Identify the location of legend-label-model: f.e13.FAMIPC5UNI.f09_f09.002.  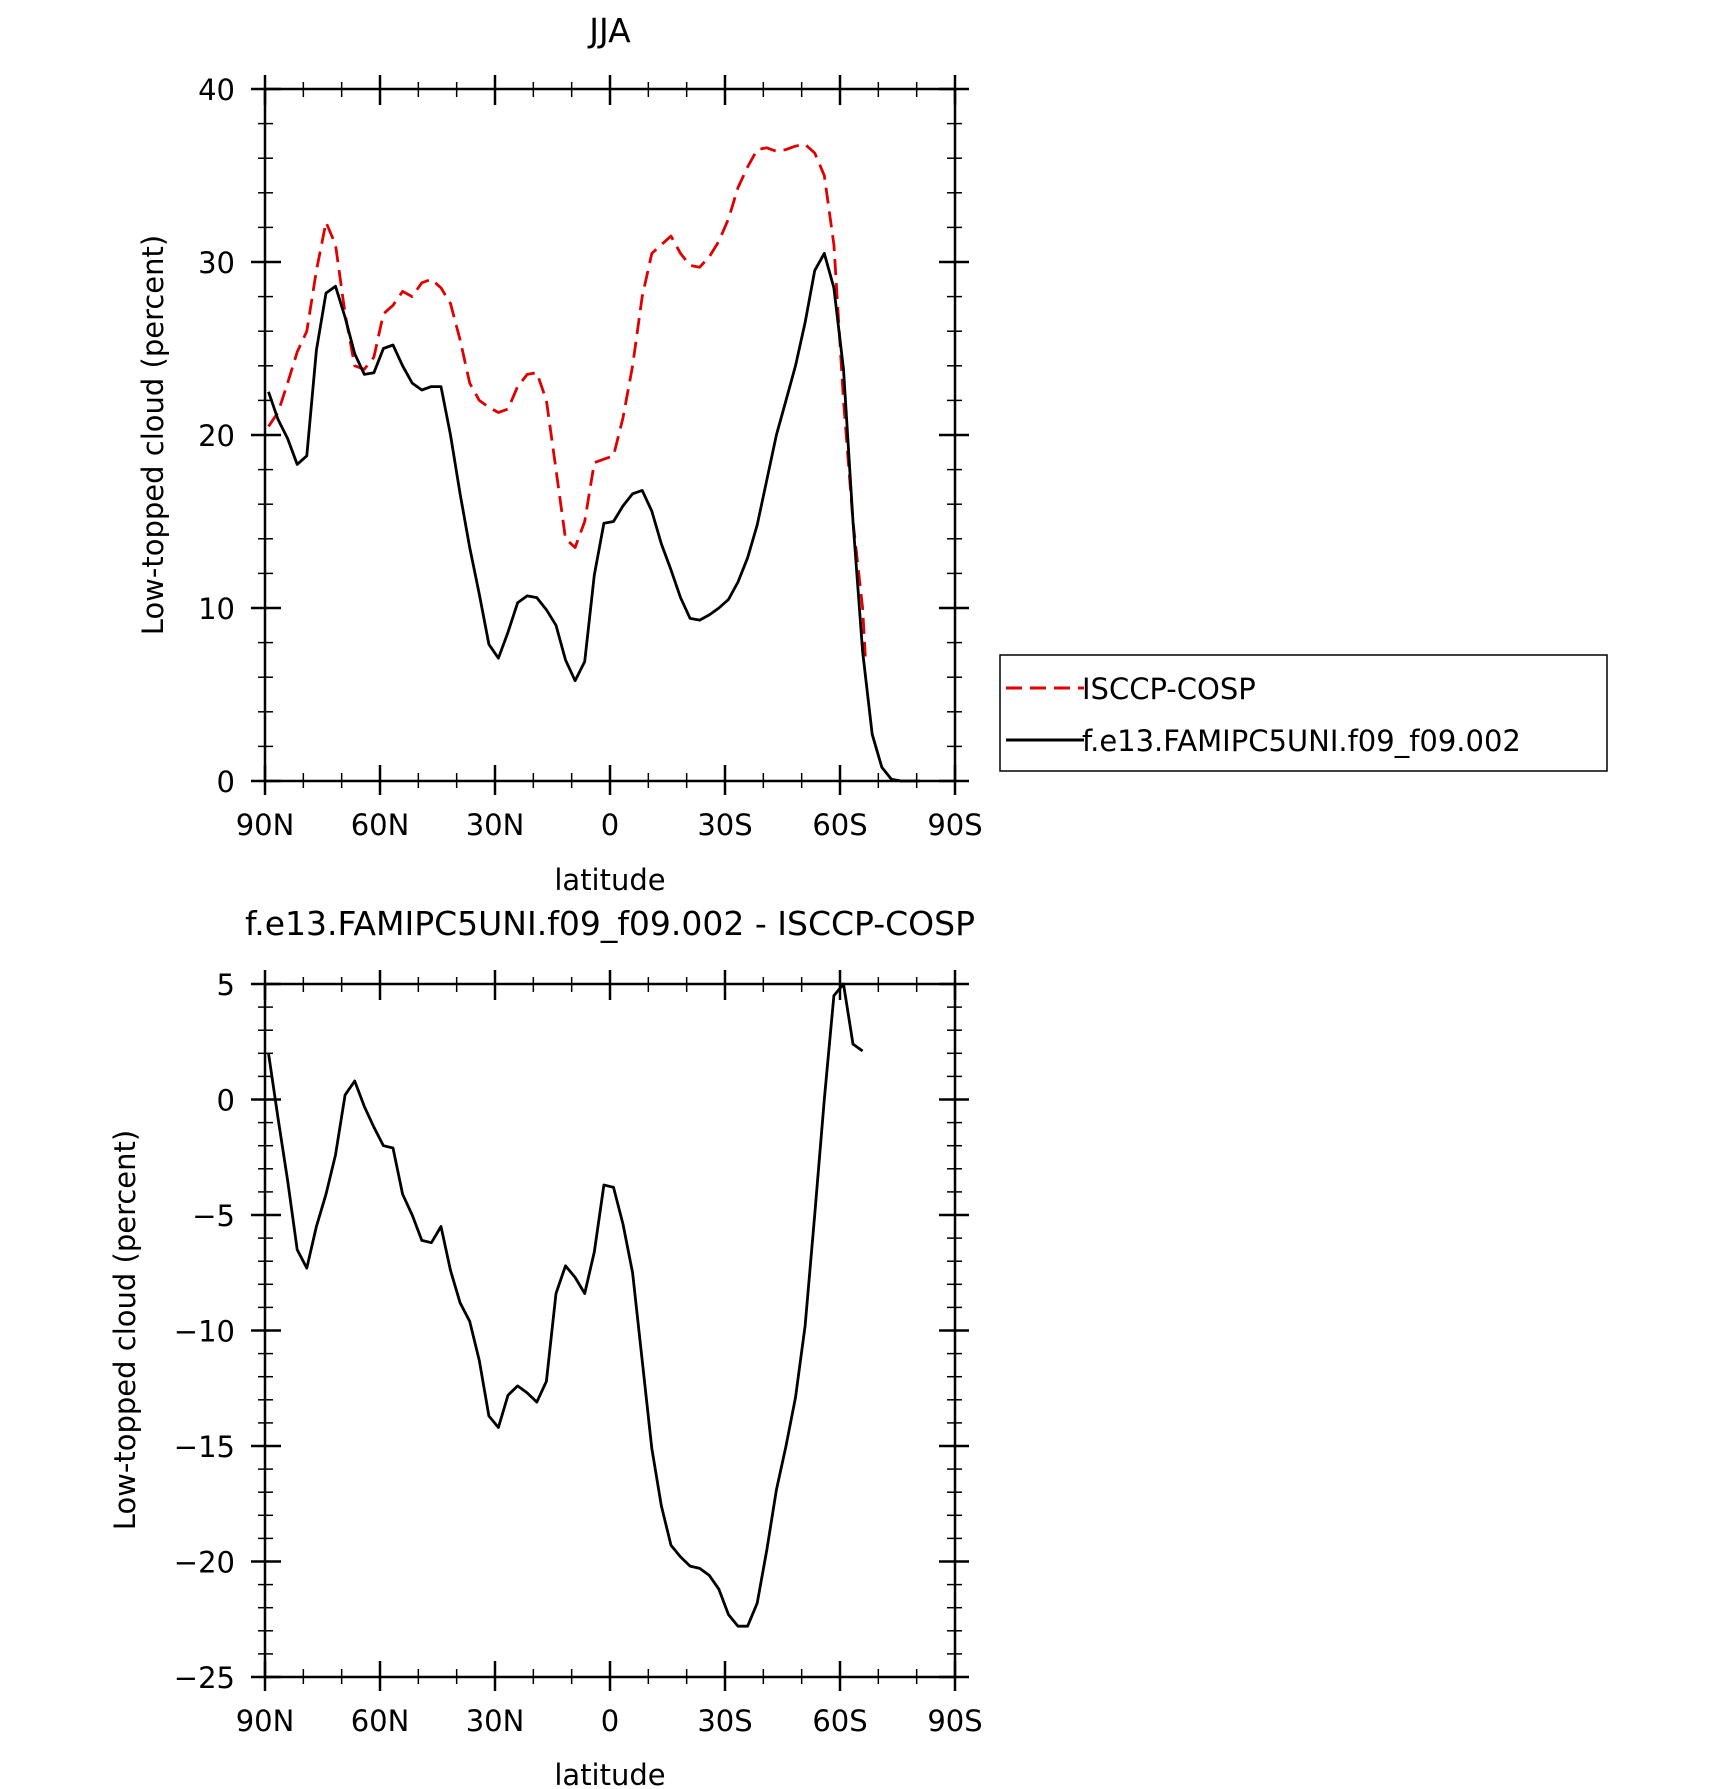
(1301, 741).